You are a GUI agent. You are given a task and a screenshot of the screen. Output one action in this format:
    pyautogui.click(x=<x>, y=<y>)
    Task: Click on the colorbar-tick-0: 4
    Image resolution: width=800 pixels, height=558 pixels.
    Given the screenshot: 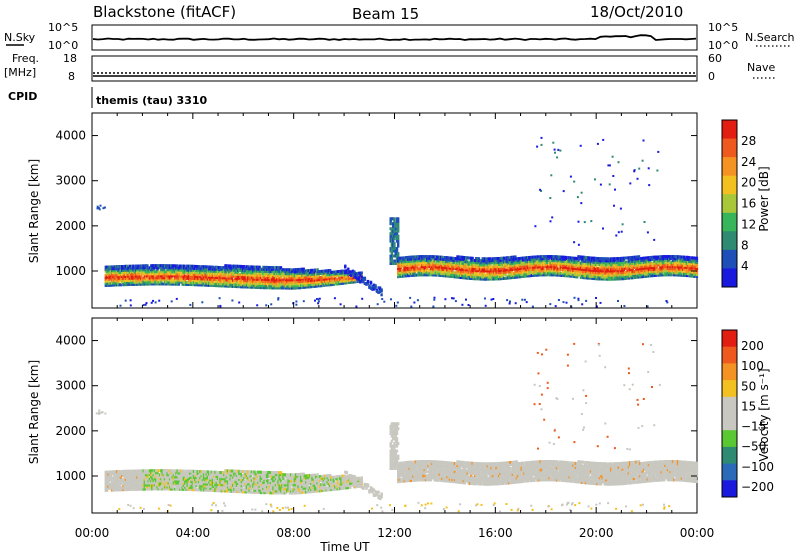 What is the action you would take?
    pyautogui.click(x=745, y=266)
    